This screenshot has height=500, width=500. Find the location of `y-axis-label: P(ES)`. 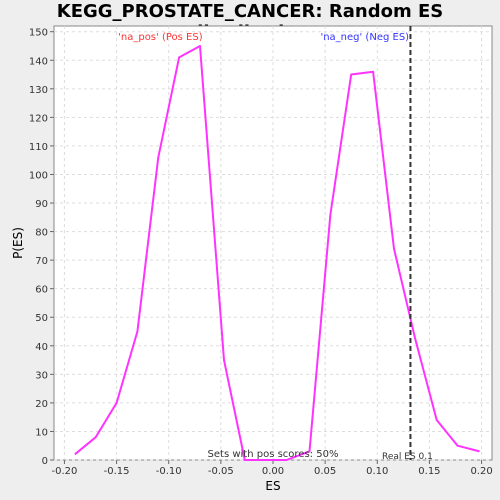

y-axis-label: P(ES) is located at coordinates (18, 243).